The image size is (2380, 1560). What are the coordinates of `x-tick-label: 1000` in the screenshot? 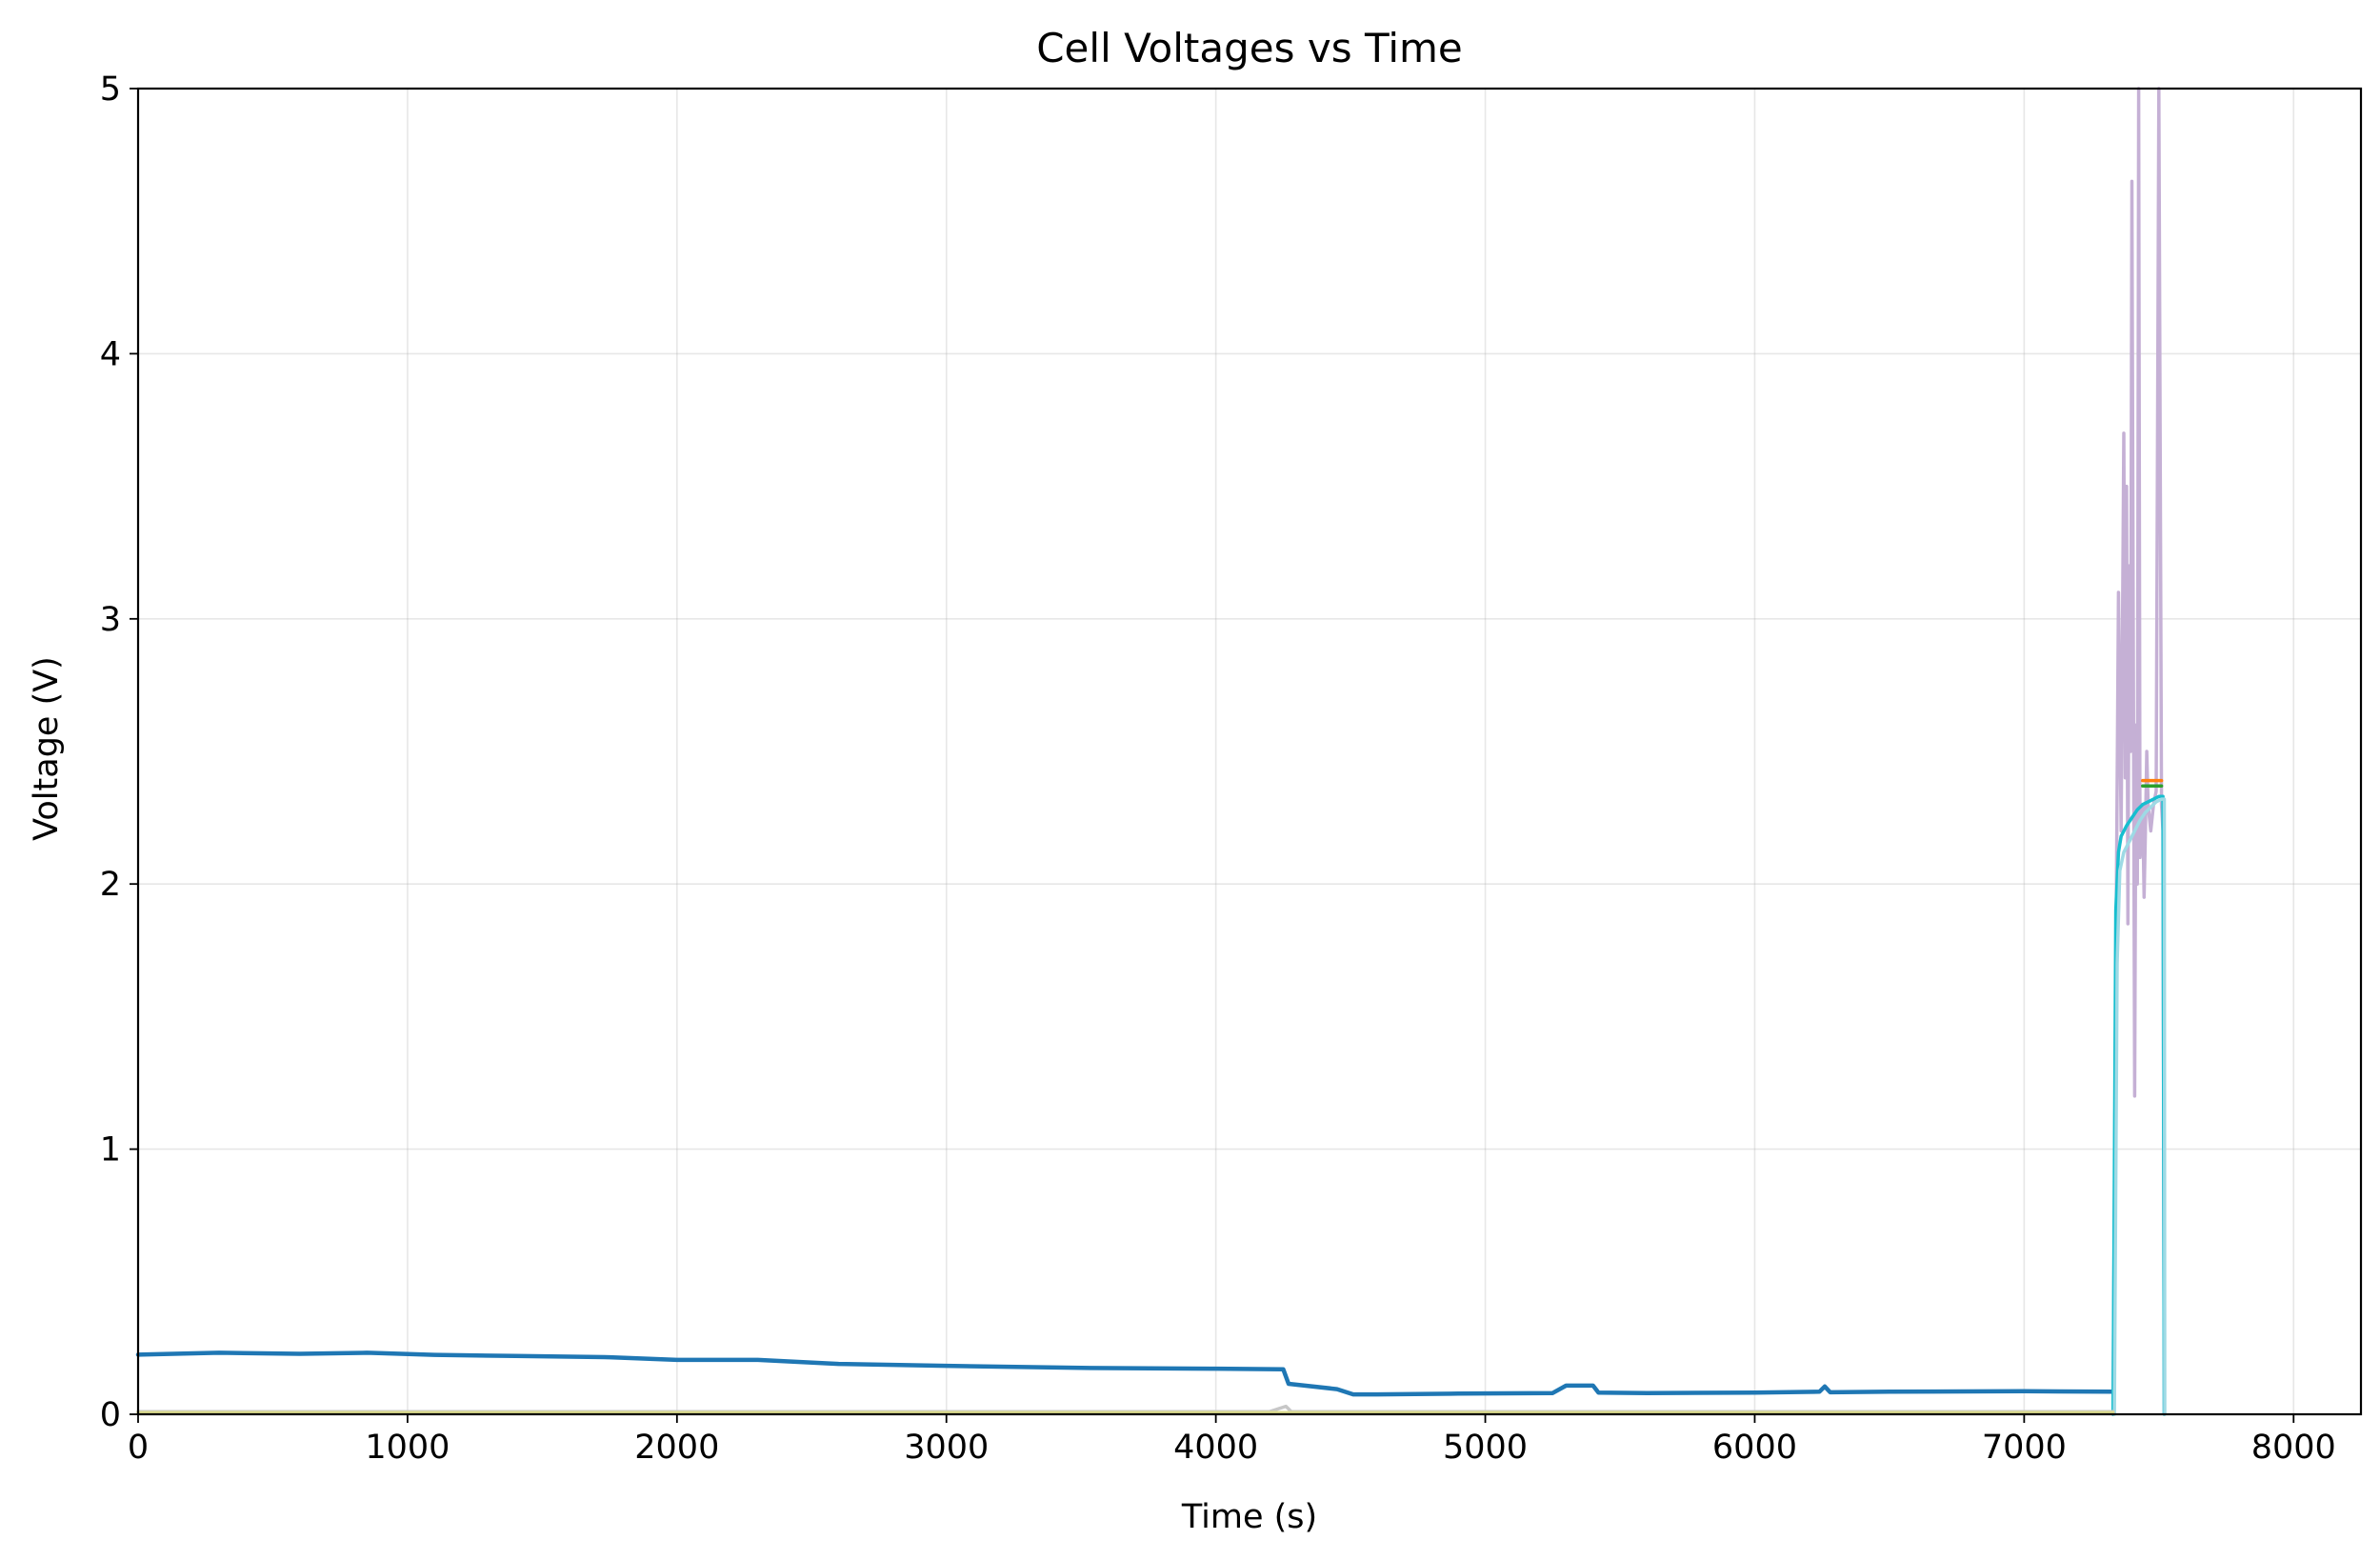 It's located at (407, 1448).